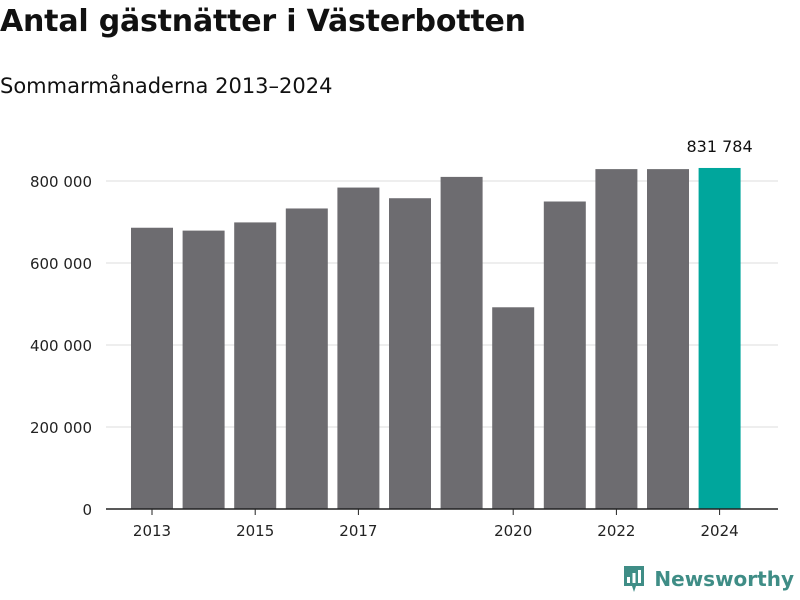 The image size is (800, 600). Describe the element at coordinates (263, 21) in the screenshot. I see `chart-title: Antal gästnätter i Västerbotten` at that location.